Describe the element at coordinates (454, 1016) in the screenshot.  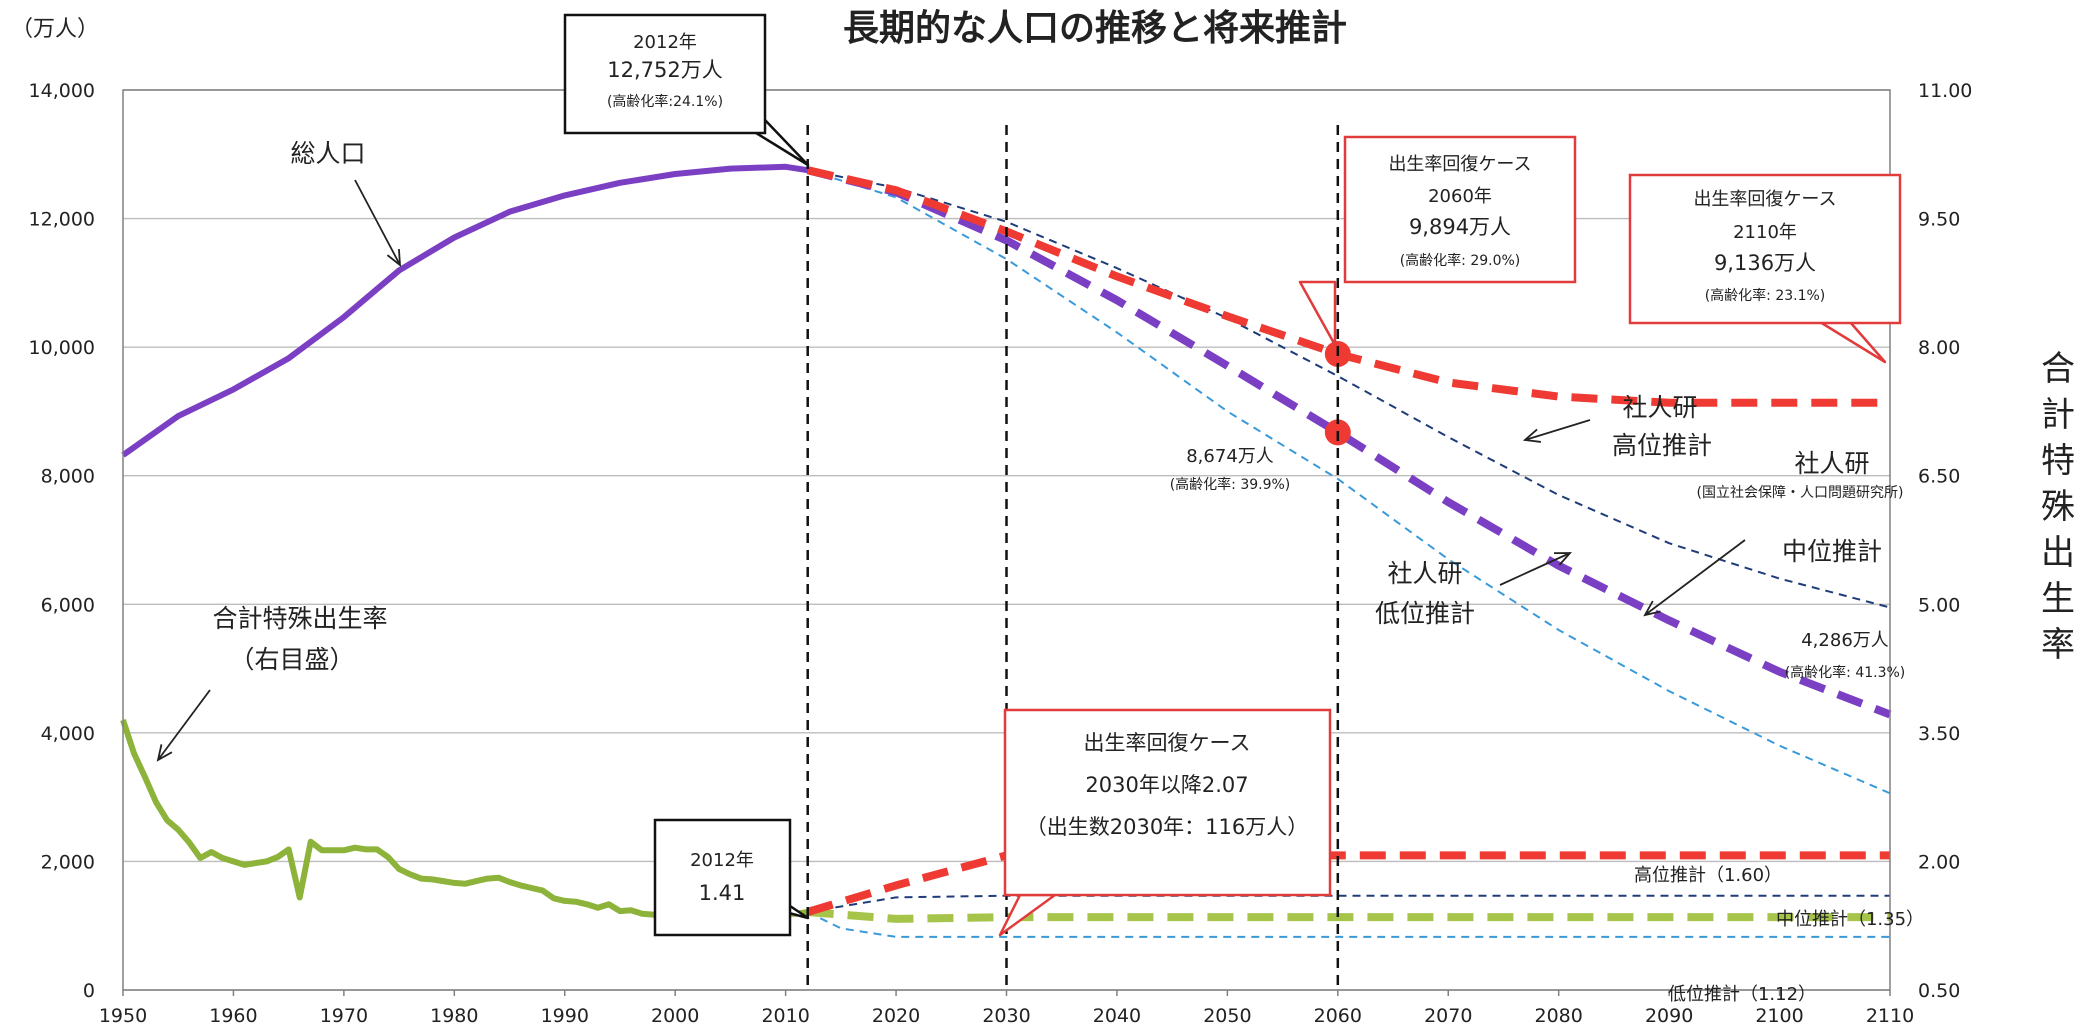
I see `x-tick-label: 1980` at that location.